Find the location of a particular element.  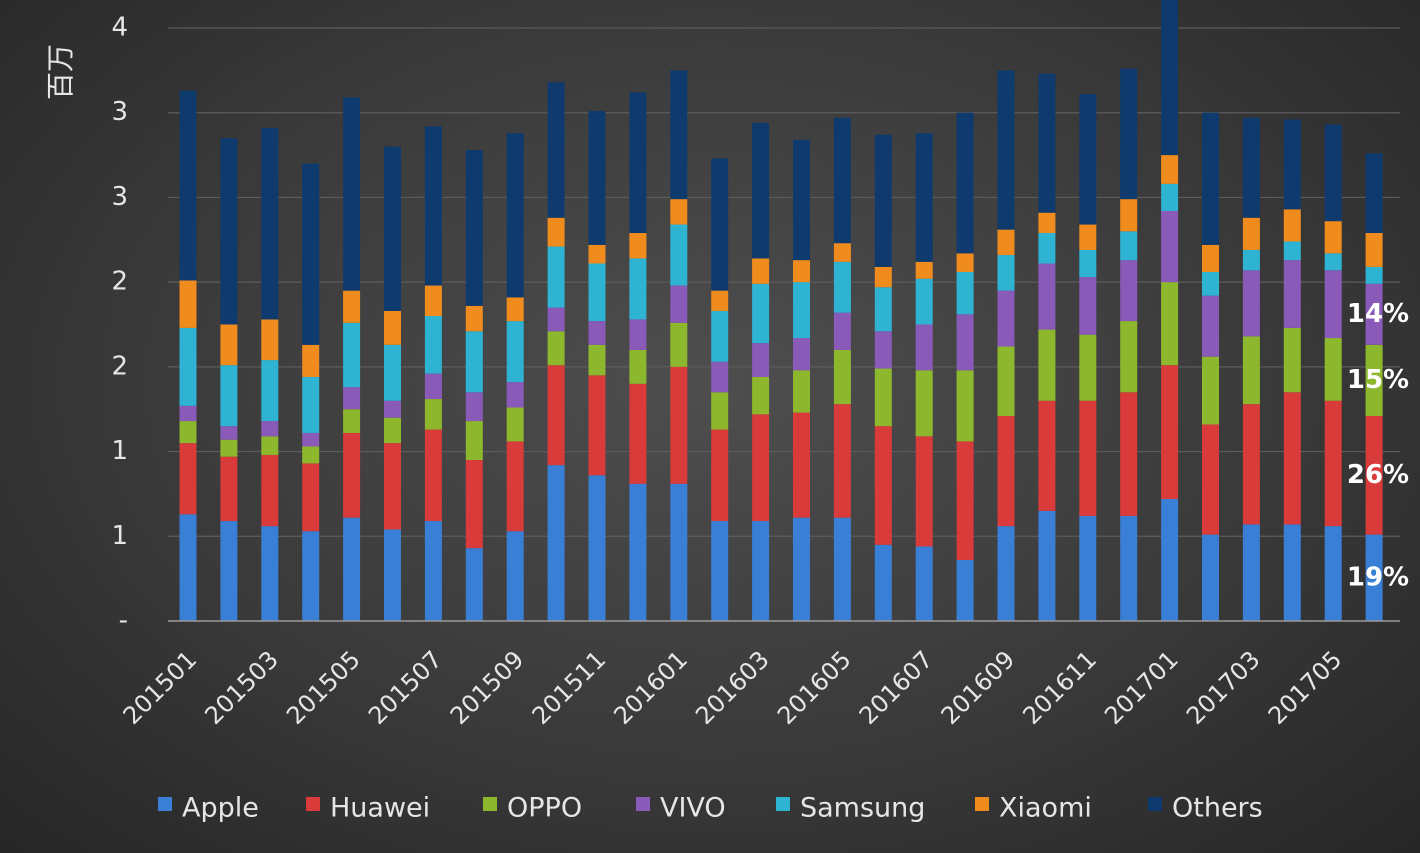

annotation-label: 19% is located at coordinates (1378, 577).